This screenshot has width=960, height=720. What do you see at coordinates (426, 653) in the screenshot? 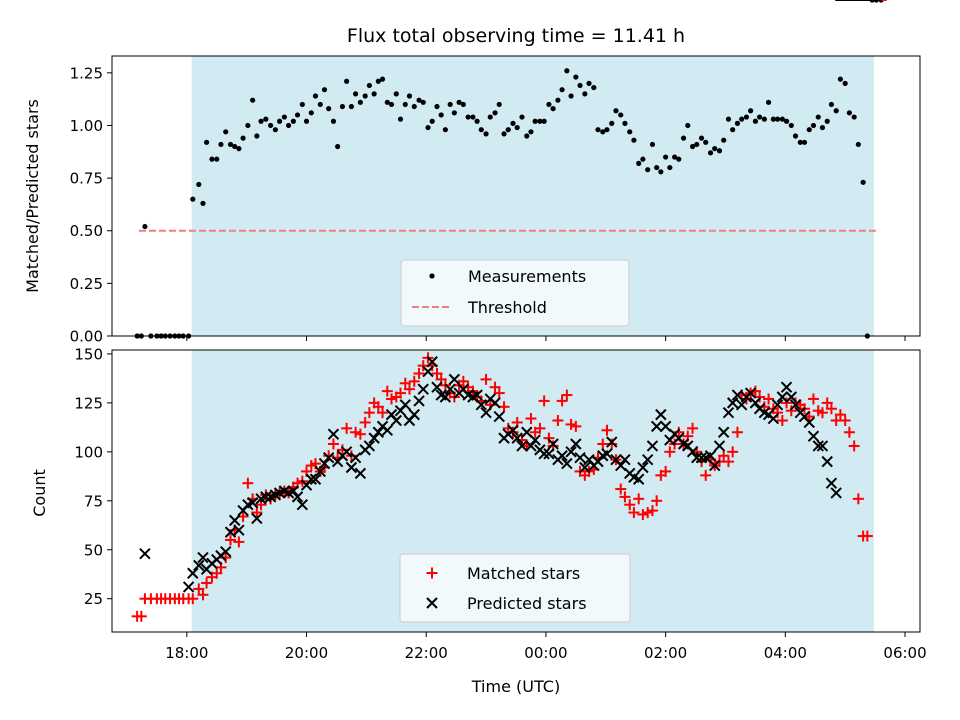
I see `x-tick-label: 22:00` at bounding box center [426, 653].